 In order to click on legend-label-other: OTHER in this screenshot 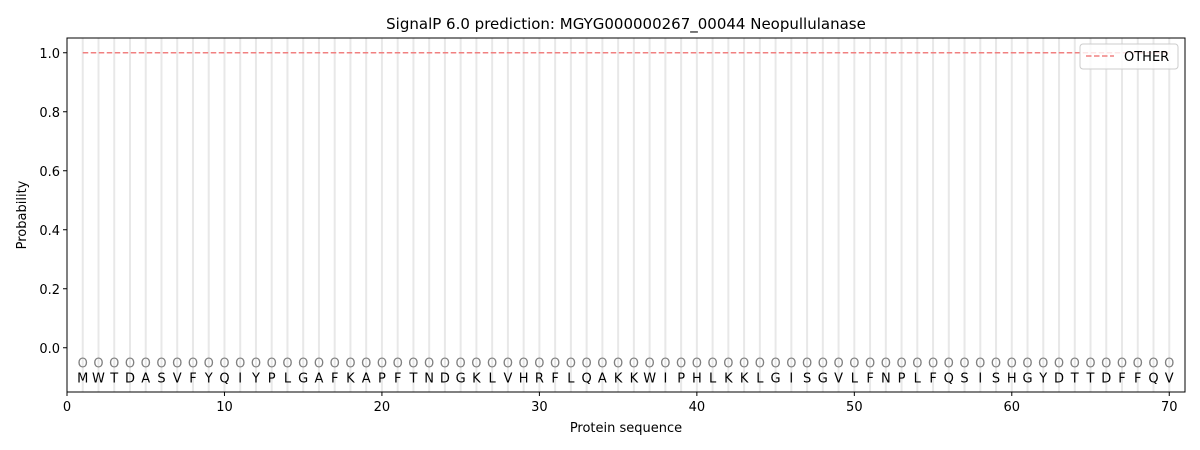, I will do `click(1146, 57)`.